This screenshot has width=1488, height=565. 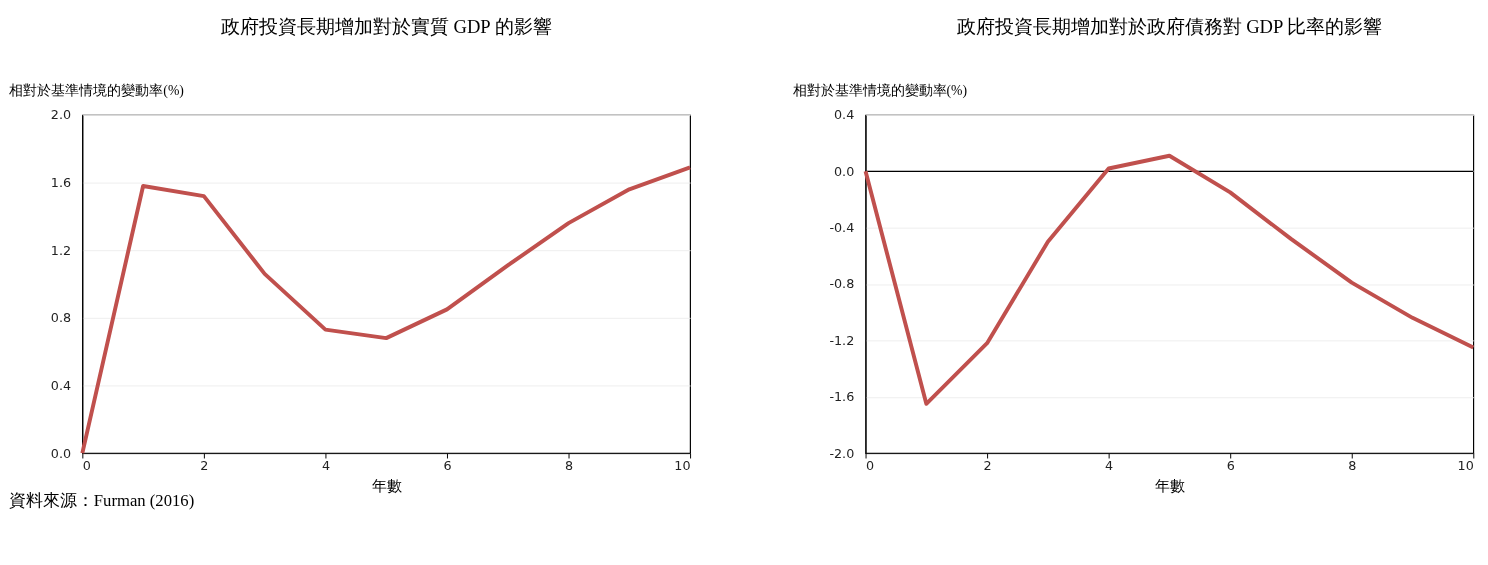 What do you see at coordinates (61, 318) in the screenshot?
I see `y-tick-label: 0.8` at bounding box center [61, 318].